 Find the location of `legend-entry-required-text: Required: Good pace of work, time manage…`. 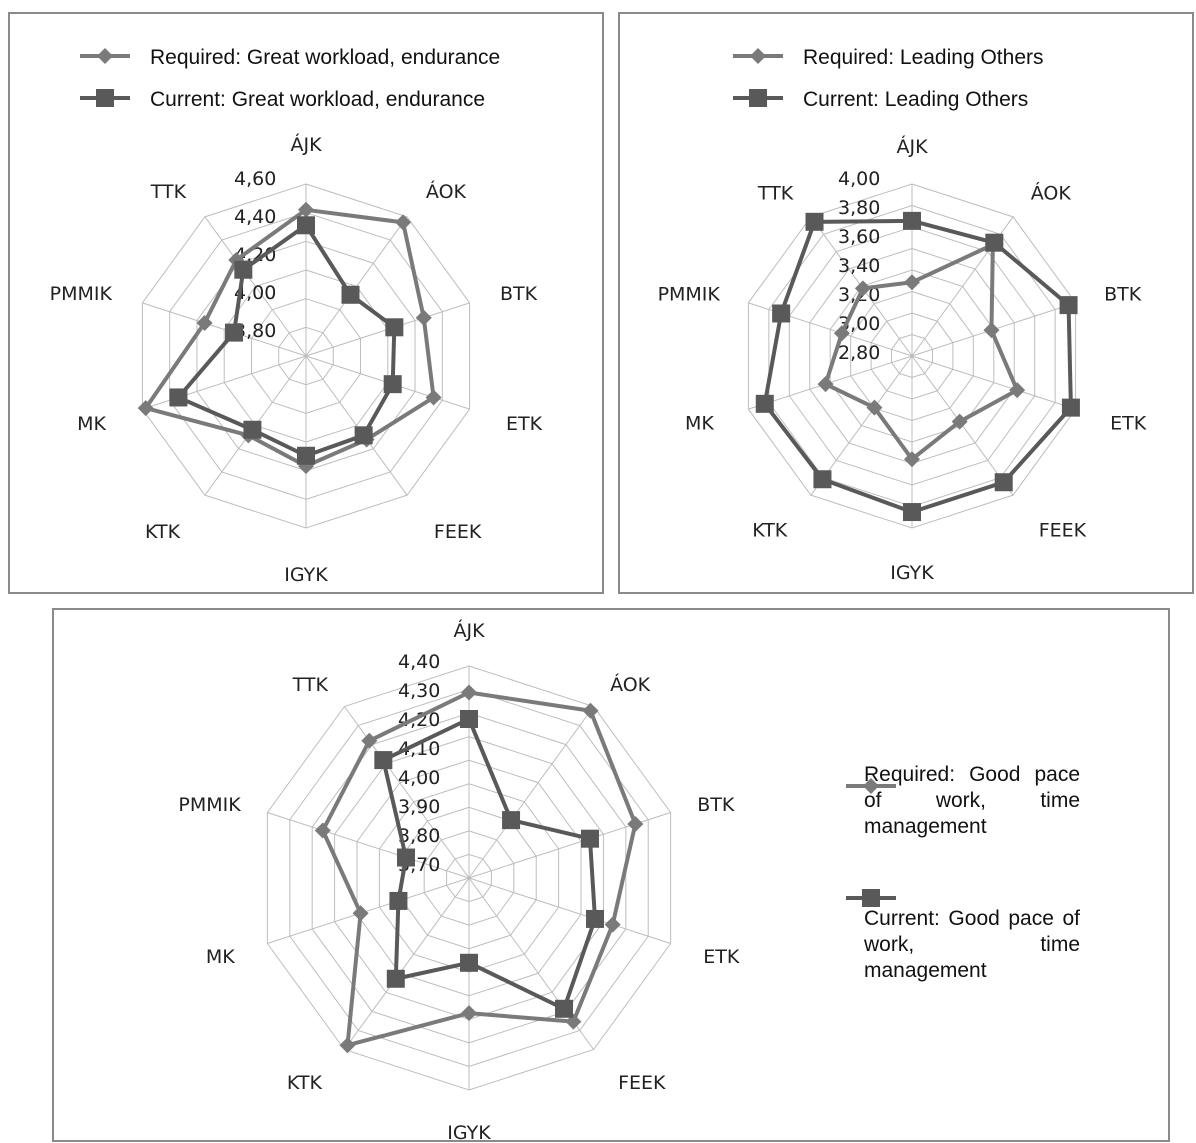

legend-entry-required-text: Required: Good pace of work, time manage… is located at coordinates (972, 800).